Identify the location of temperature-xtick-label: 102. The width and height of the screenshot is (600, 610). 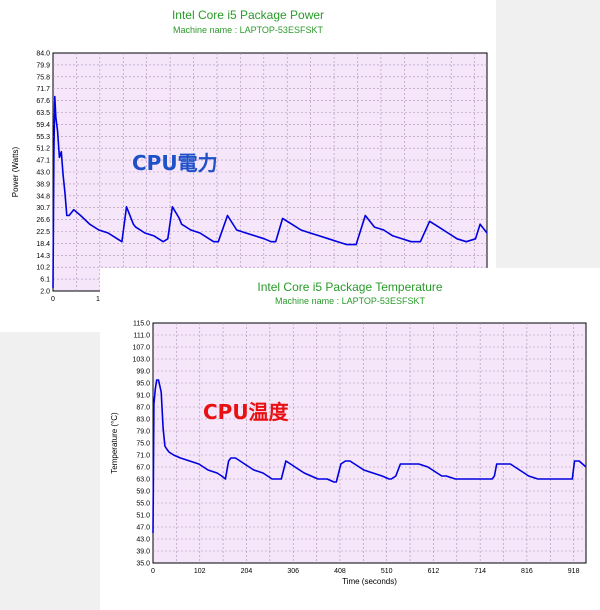
(200, 571).